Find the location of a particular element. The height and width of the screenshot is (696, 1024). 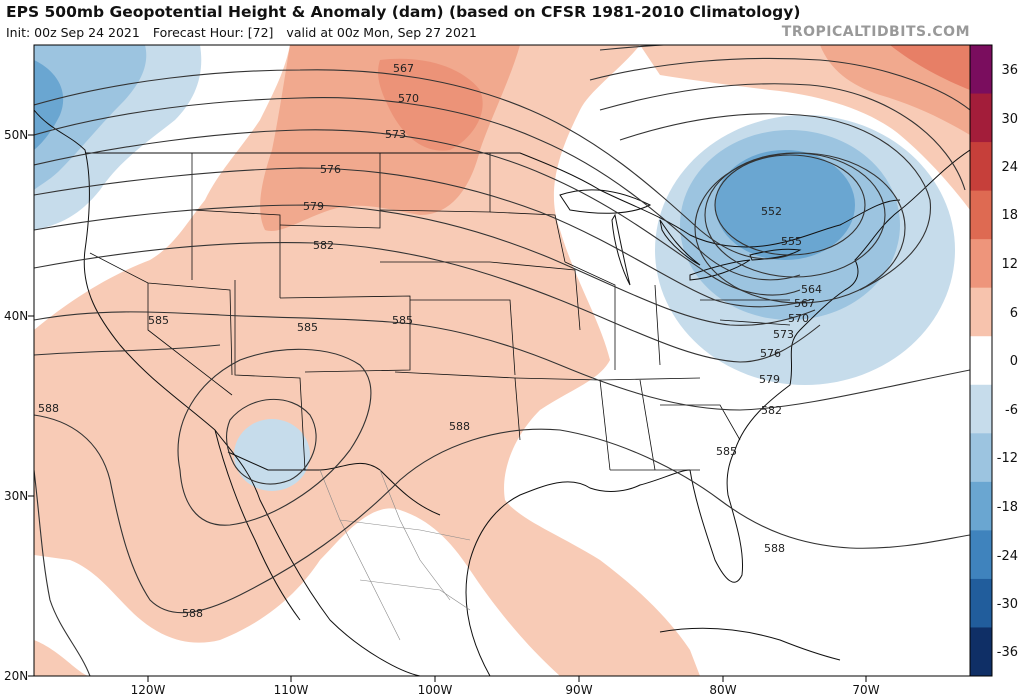

site-watermark: TROPICALTIDBITS.COM is located at coordinates (875, 32).